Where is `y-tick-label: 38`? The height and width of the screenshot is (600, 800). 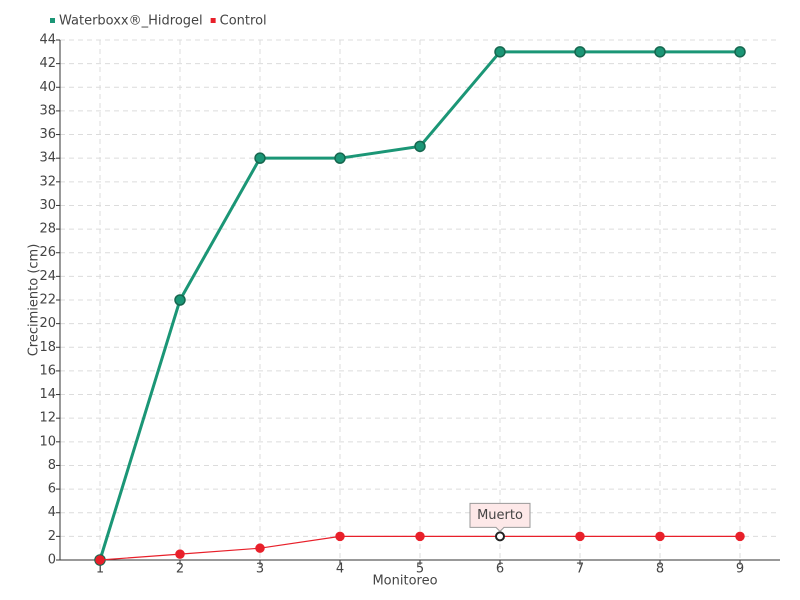 y-tick-label: 38 is located at coordinates (47, 110).